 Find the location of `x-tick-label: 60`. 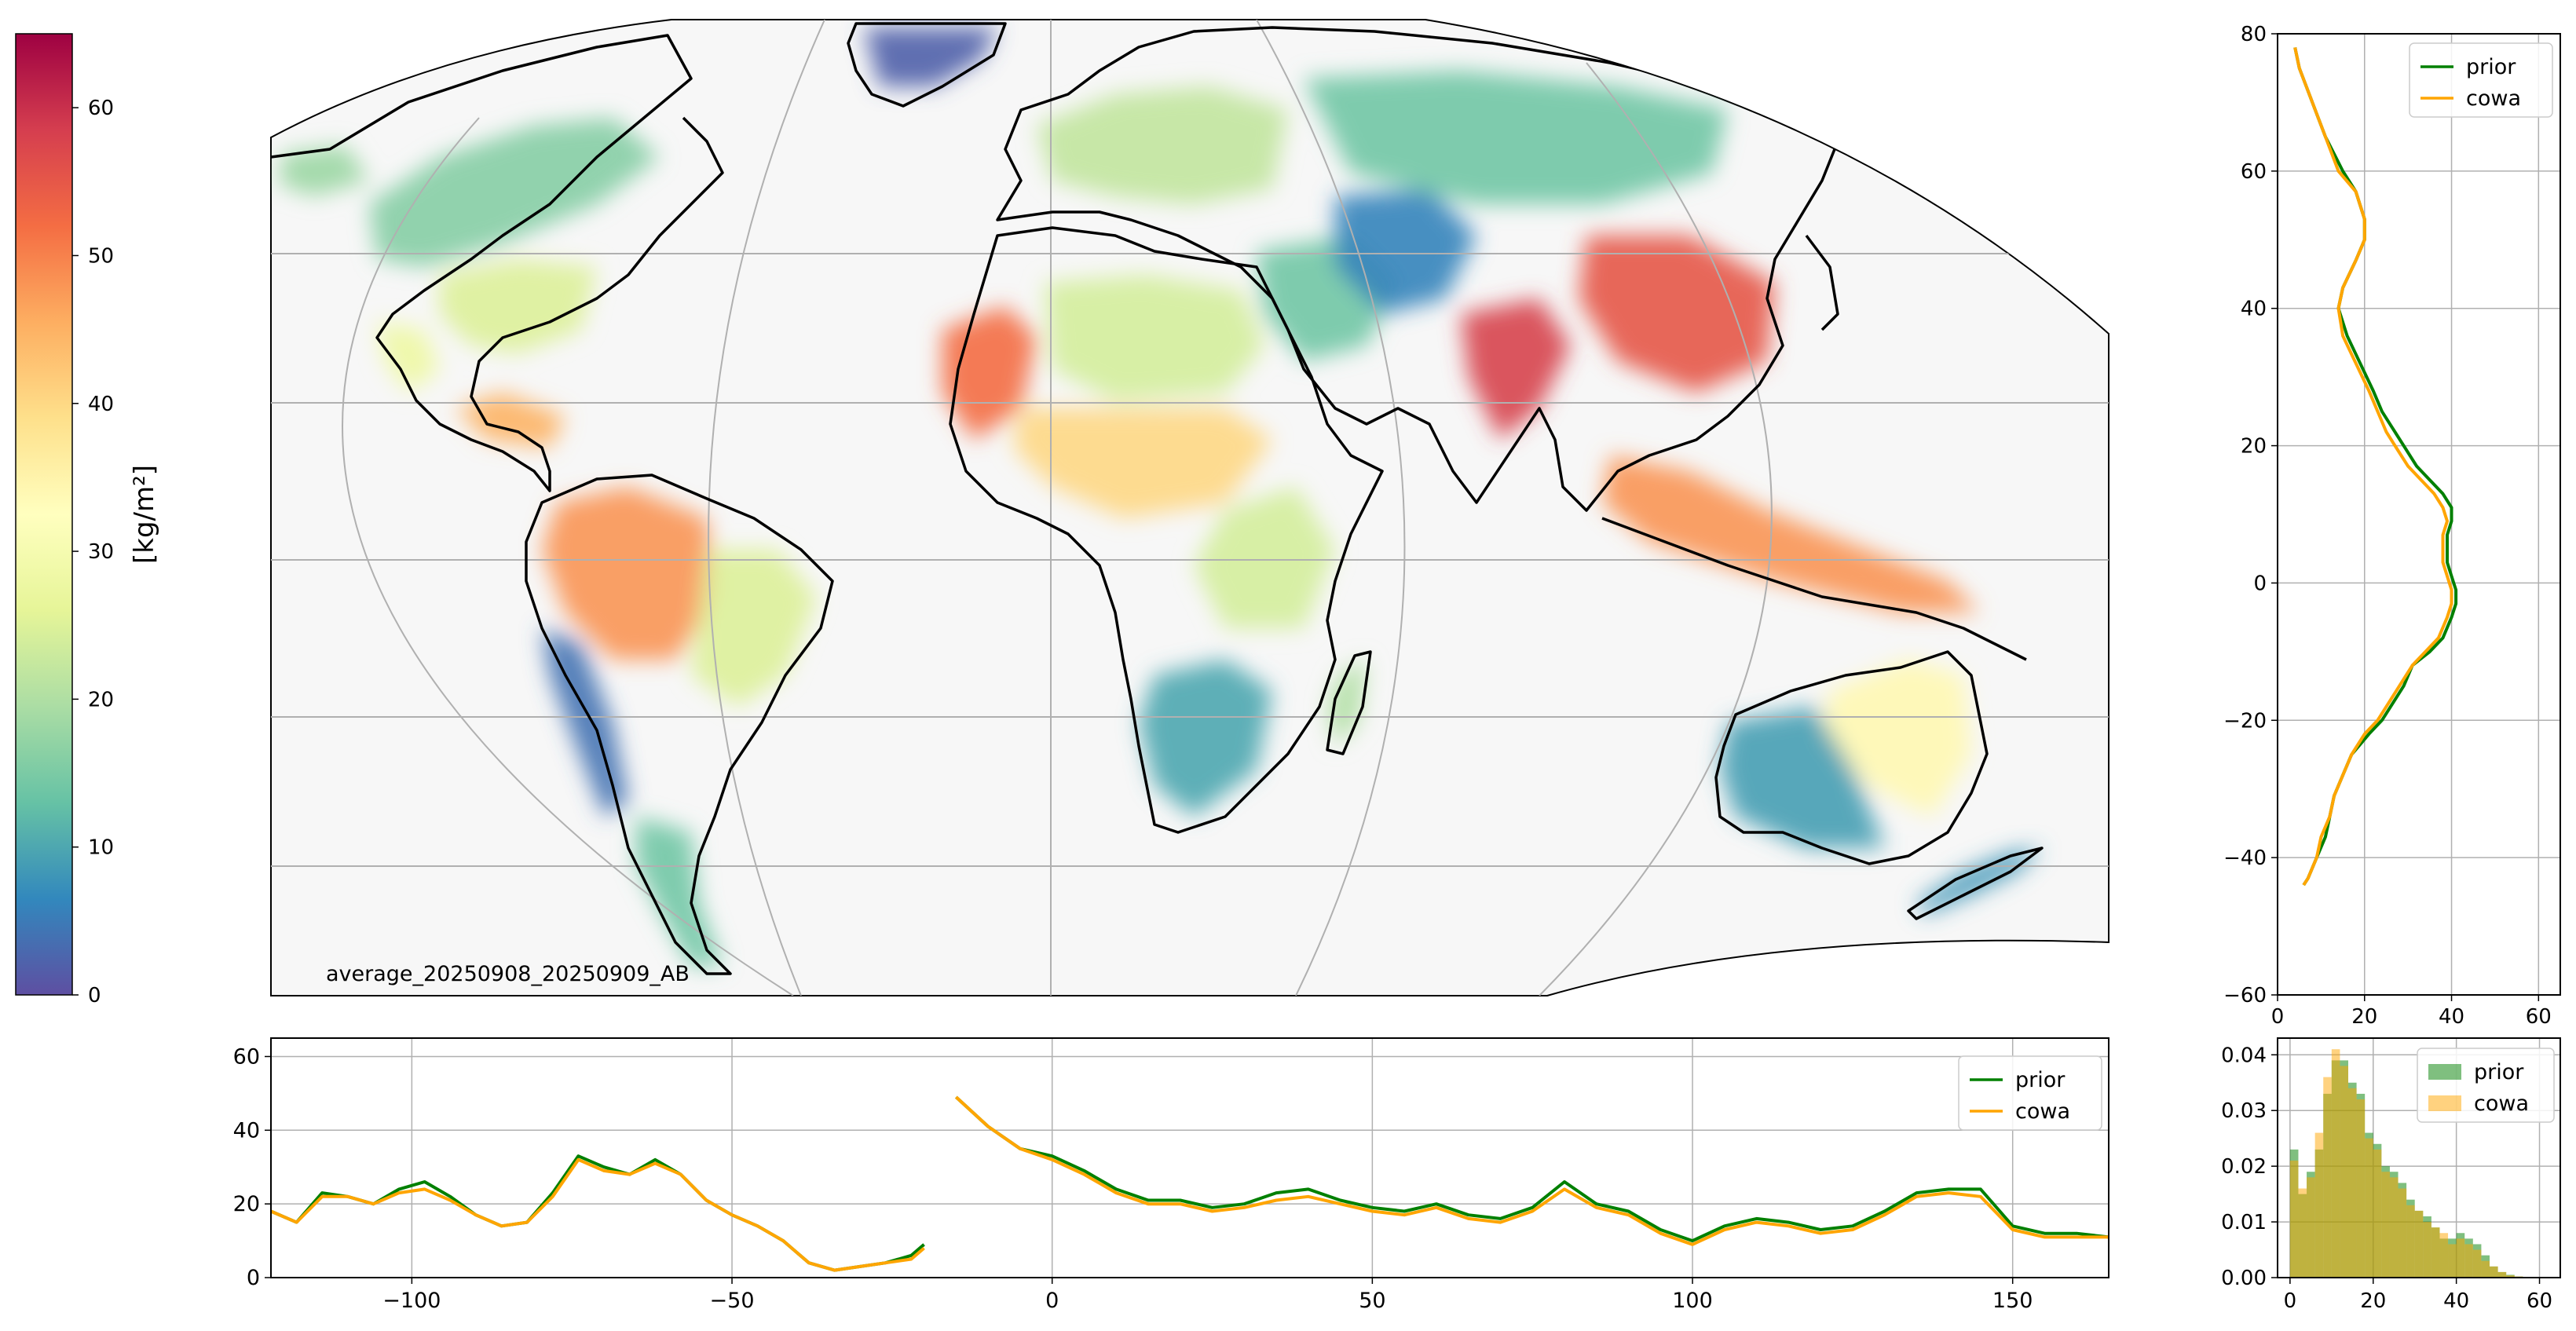

x-tick-label: 60 is located at coordinates (2540, 1301).